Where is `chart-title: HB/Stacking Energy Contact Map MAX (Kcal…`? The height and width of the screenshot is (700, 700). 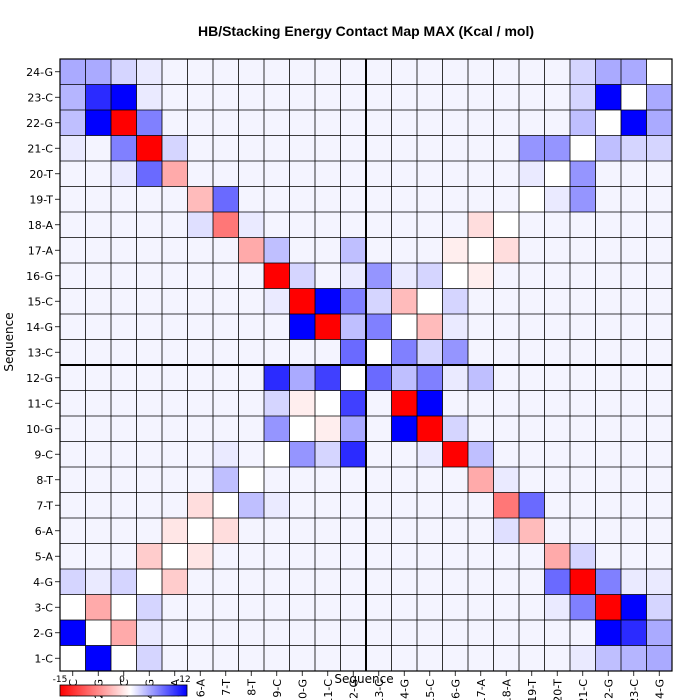
chart-title: HB/Stacking Energy Contact Map MAX (Kcal… is located at coordinates (366, 31).